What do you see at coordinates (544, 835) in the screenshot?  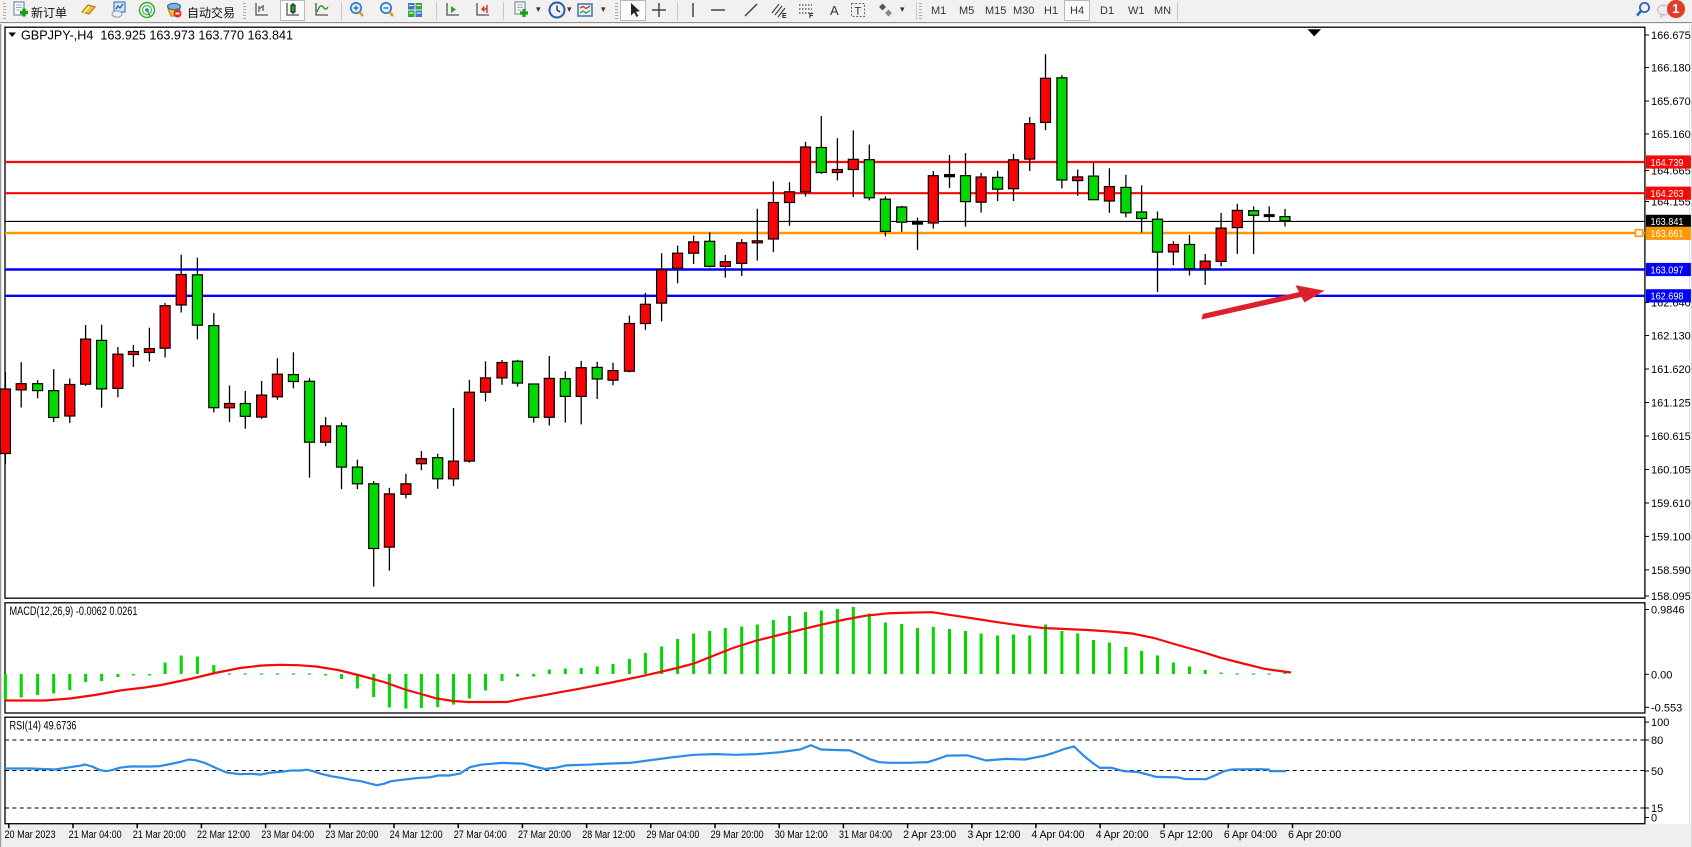 I see `svg-text: 27 Mar 20:00` at bounding box center [544, 835].